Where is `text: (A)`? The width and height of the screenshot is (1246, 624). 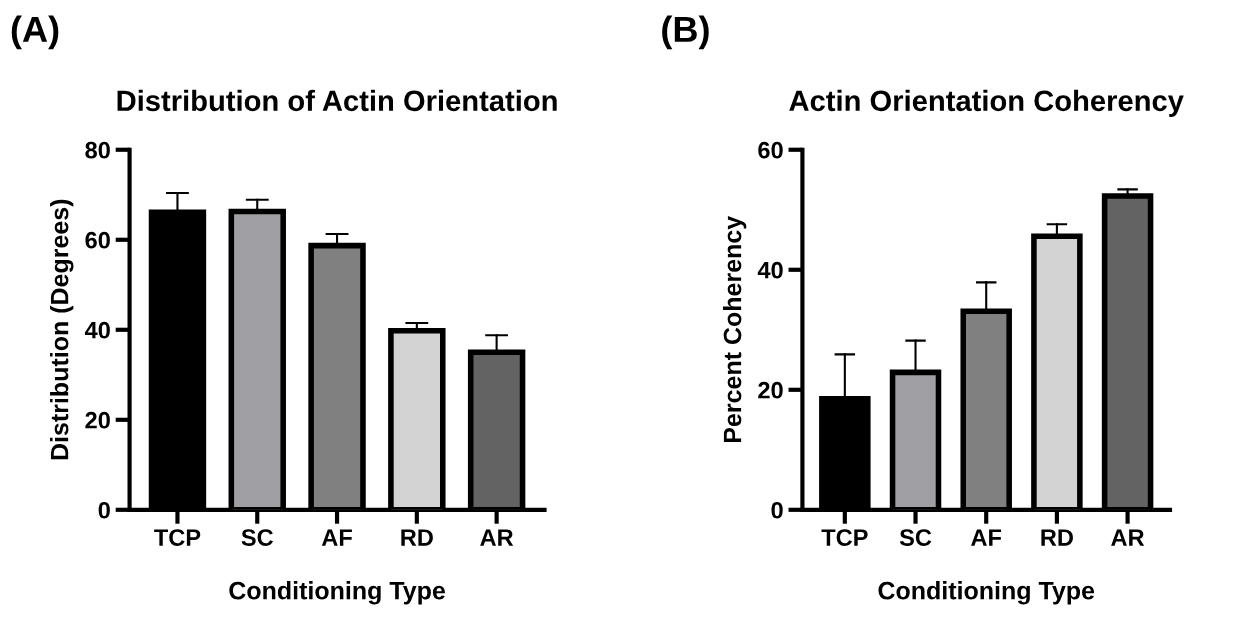
text: (A) is located at coordinates (35, 32).